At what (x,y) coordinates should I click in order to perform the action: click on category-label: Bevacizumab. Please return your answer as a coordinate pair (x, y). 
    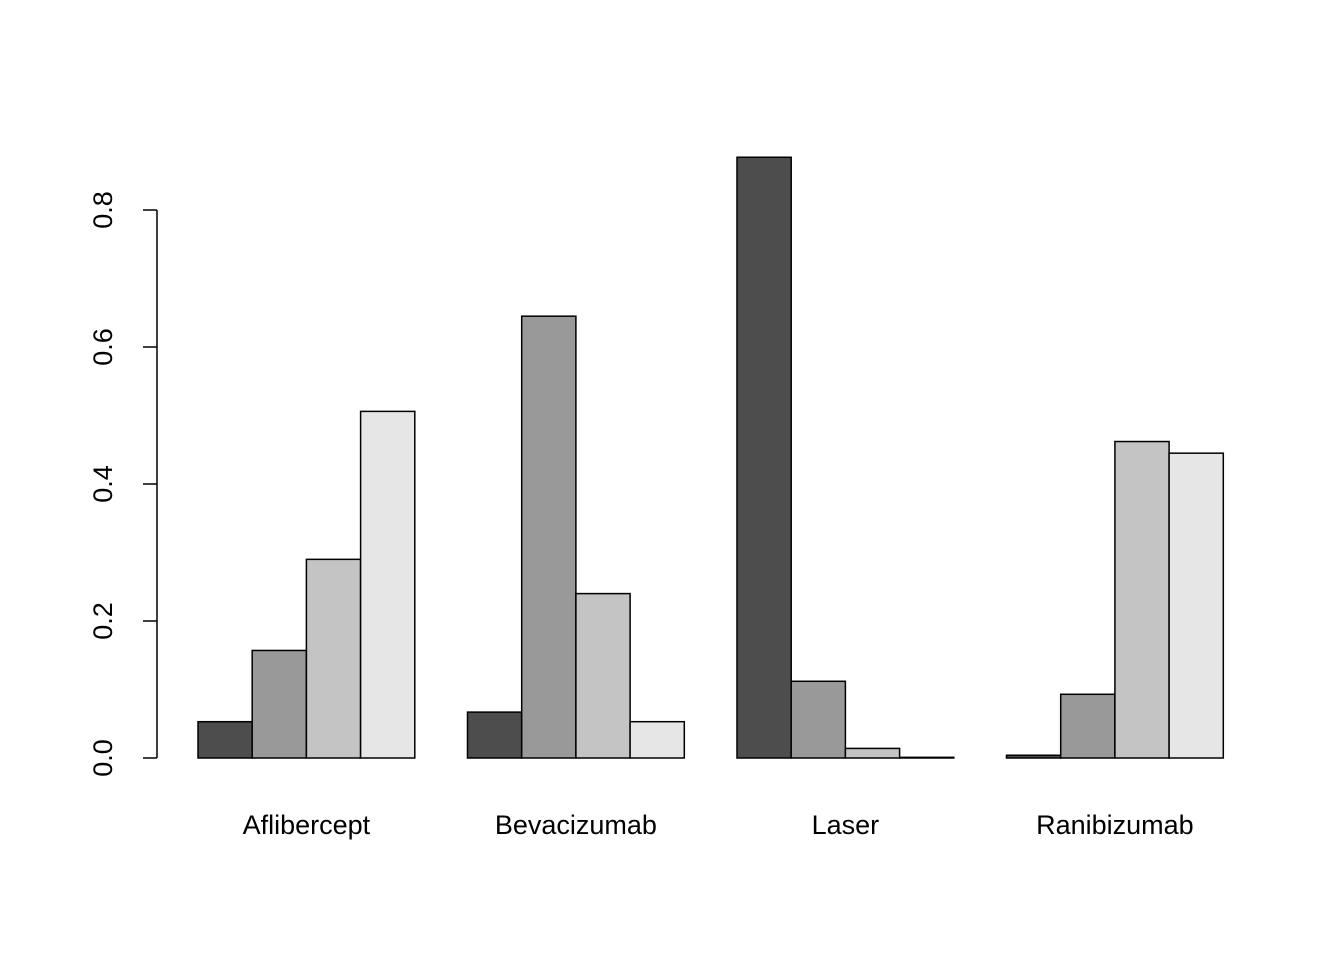
    Looking at the image, I should click on (576, 825).